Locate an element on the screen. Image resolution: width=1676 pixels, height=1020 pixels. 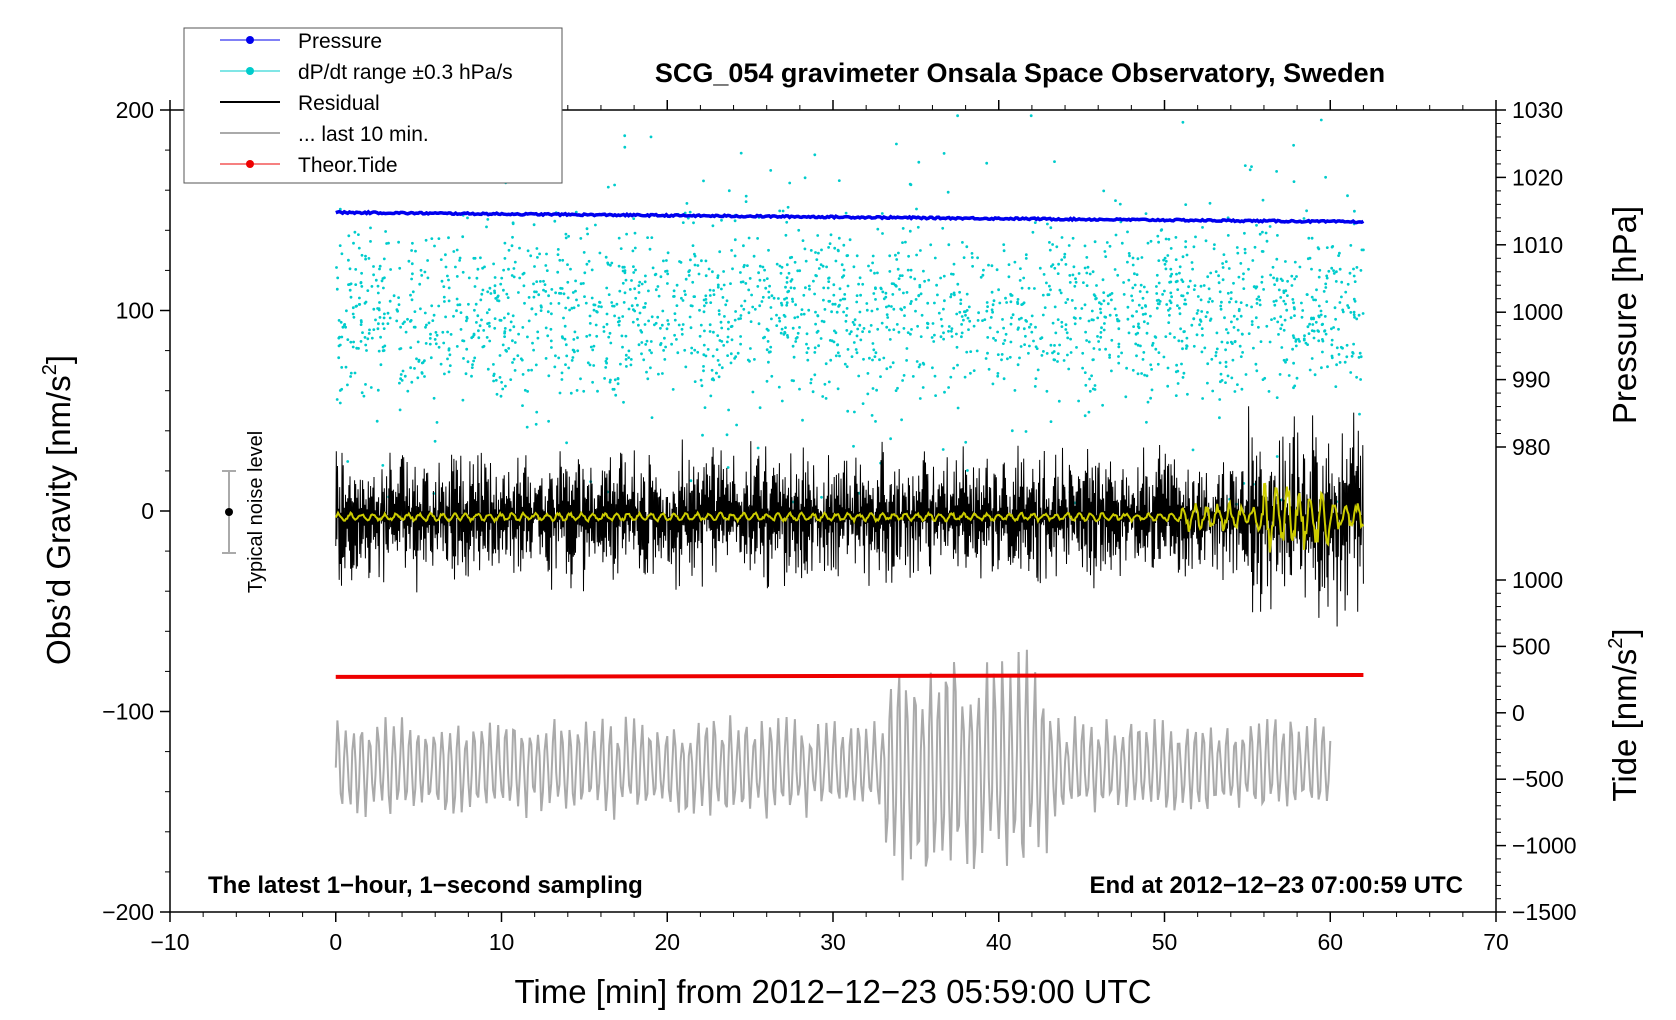
last-10-min-series is located at coordinates (833, 765).